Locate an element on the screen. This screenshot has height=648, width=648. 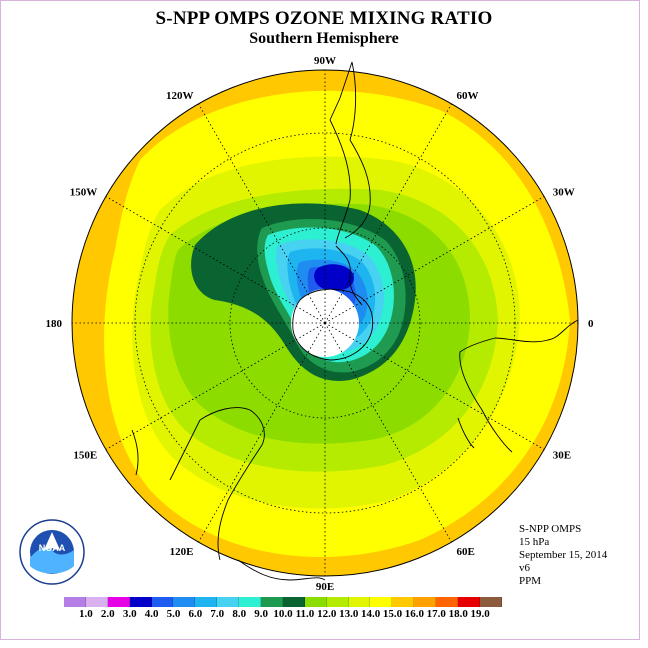
coastline-south-america is located at coordinates (350, 153).